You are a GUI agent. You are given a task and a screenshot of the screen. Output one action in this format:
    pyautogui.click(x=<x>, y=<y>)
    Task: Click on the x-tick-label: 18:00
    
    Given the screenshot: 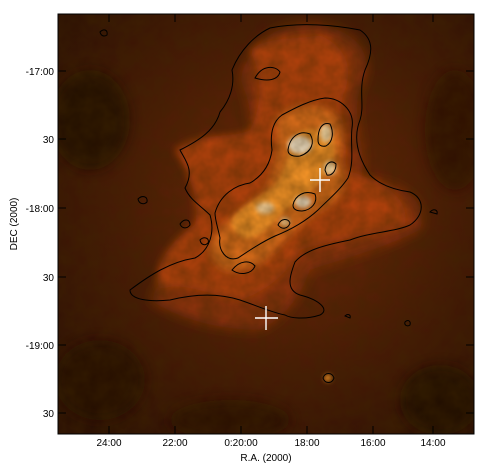 What is the action you would take?
    pyautogui.click(x=306, y=443)
    